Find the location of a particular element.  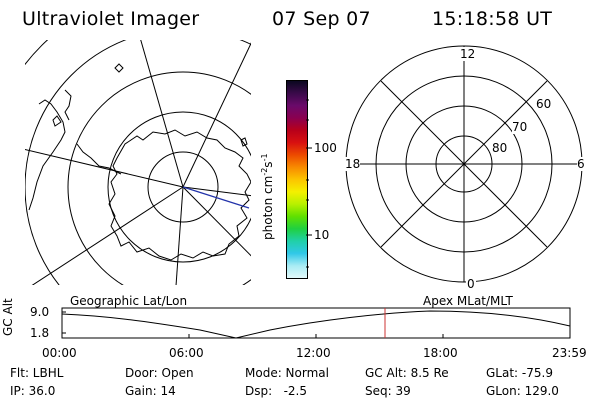

colorbar-tick-10: 10 is located at coordinates (322, 235).